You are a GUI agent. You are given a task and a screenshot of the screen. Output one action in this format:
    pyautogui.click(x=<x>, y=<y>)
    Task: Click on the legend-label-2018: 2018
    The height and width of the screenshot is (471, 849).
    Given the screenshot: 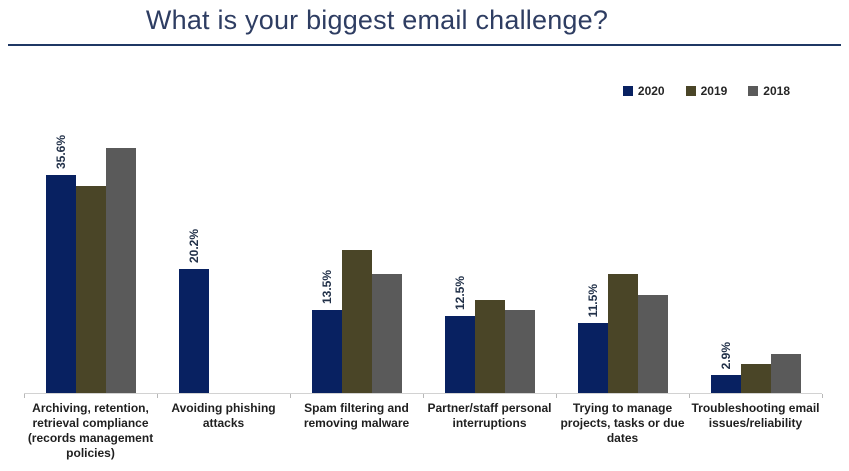 What is the action you would take?
    pyautogui.click(x=776, y=91)
    